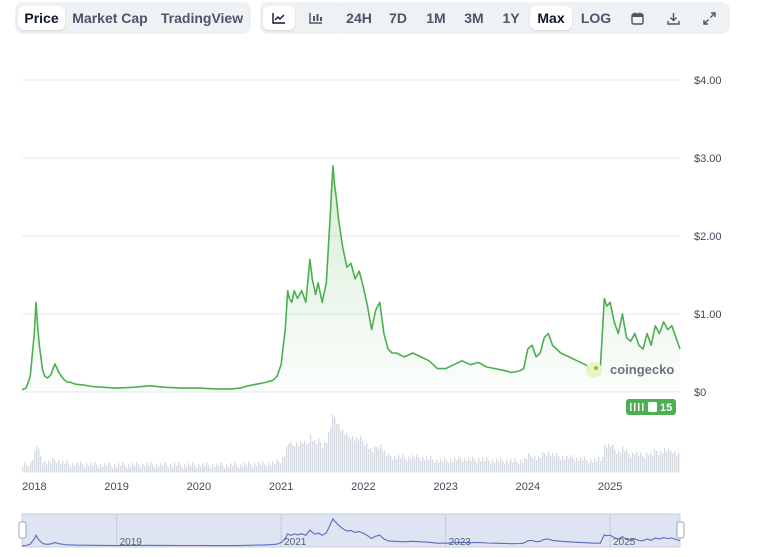 The image size is (768, 557). What do you see at coordinates (359, 18) in the screenshot?
I see `range-24h-button: 24H` at bounding box center [359, 18].